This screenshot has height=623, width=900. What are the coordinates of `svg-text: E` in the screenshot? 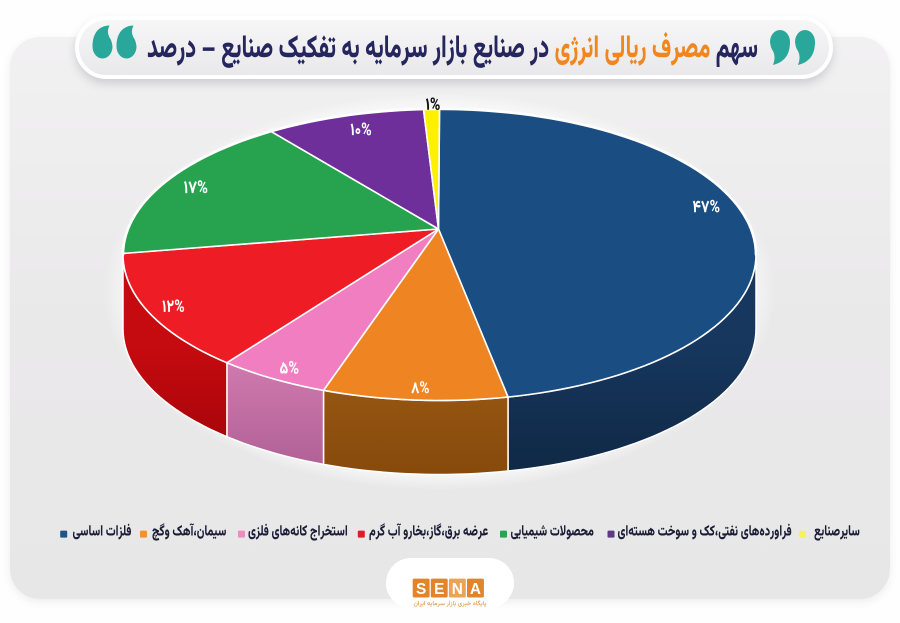 It's located at (439, 589).